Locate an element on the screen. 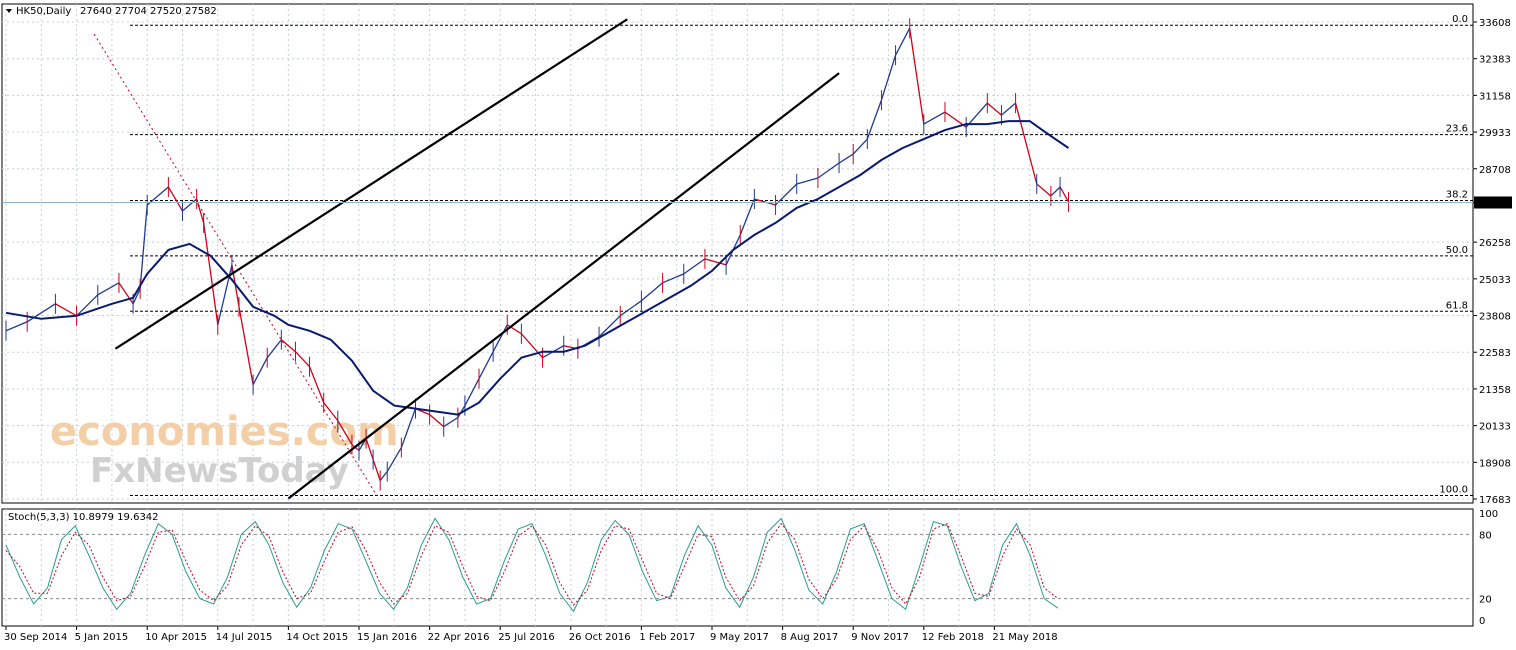 This screenshot has height=650, width=1516. stoch-title: Stoch(5,3,3) 10.8979 19.6342 is located at coordinates (83, 517).